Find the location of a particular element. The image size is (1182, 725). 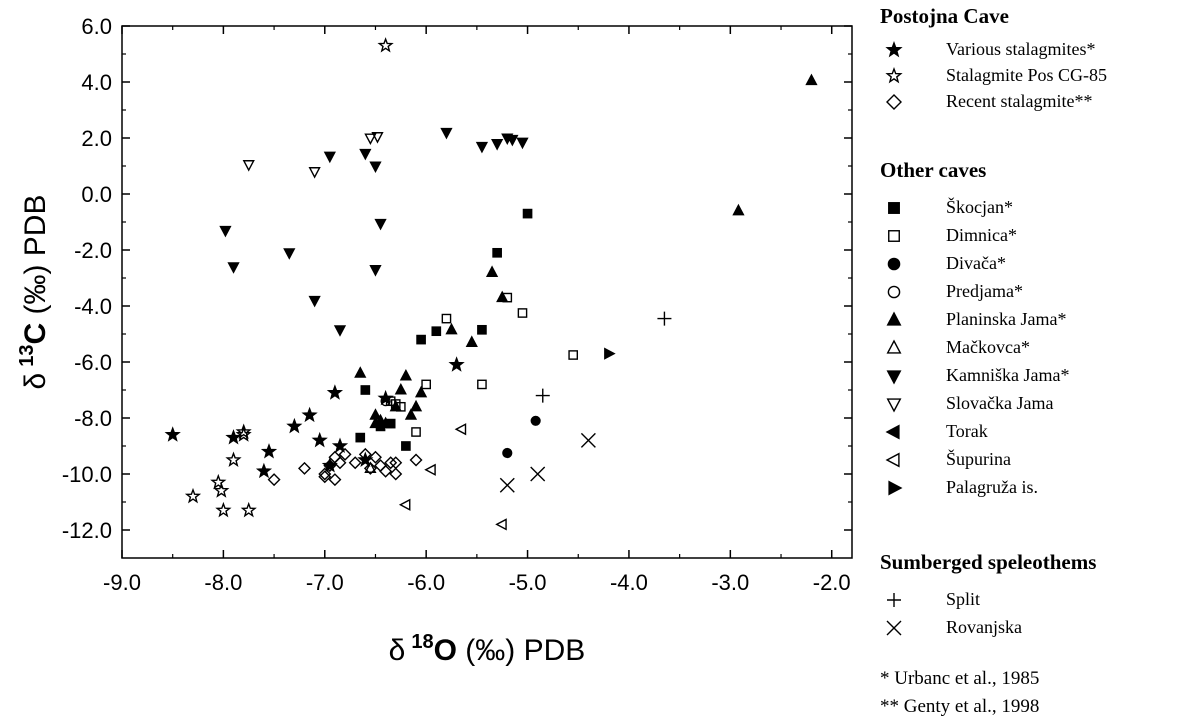

legend-item: Šupurina is located at coordinates (1030, 460).